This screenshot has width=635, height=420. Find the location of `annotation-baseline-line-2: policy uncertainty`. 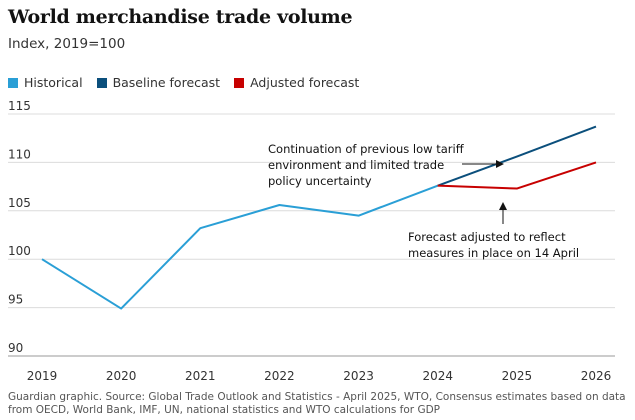

annotation-baseline-line-2: policy uncertainty is located at coordinates (320, 181).